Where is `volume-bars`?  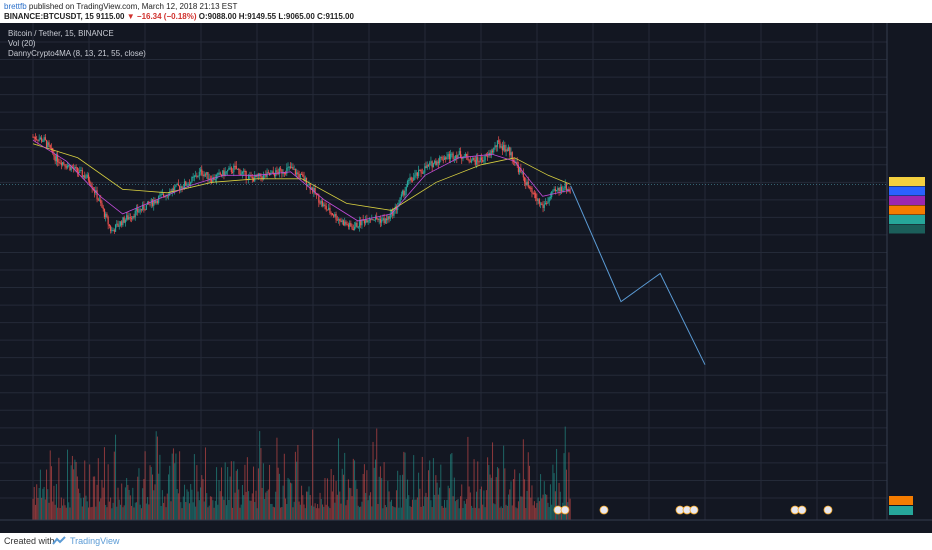
volume-bars is located at coordinates (301, 473).